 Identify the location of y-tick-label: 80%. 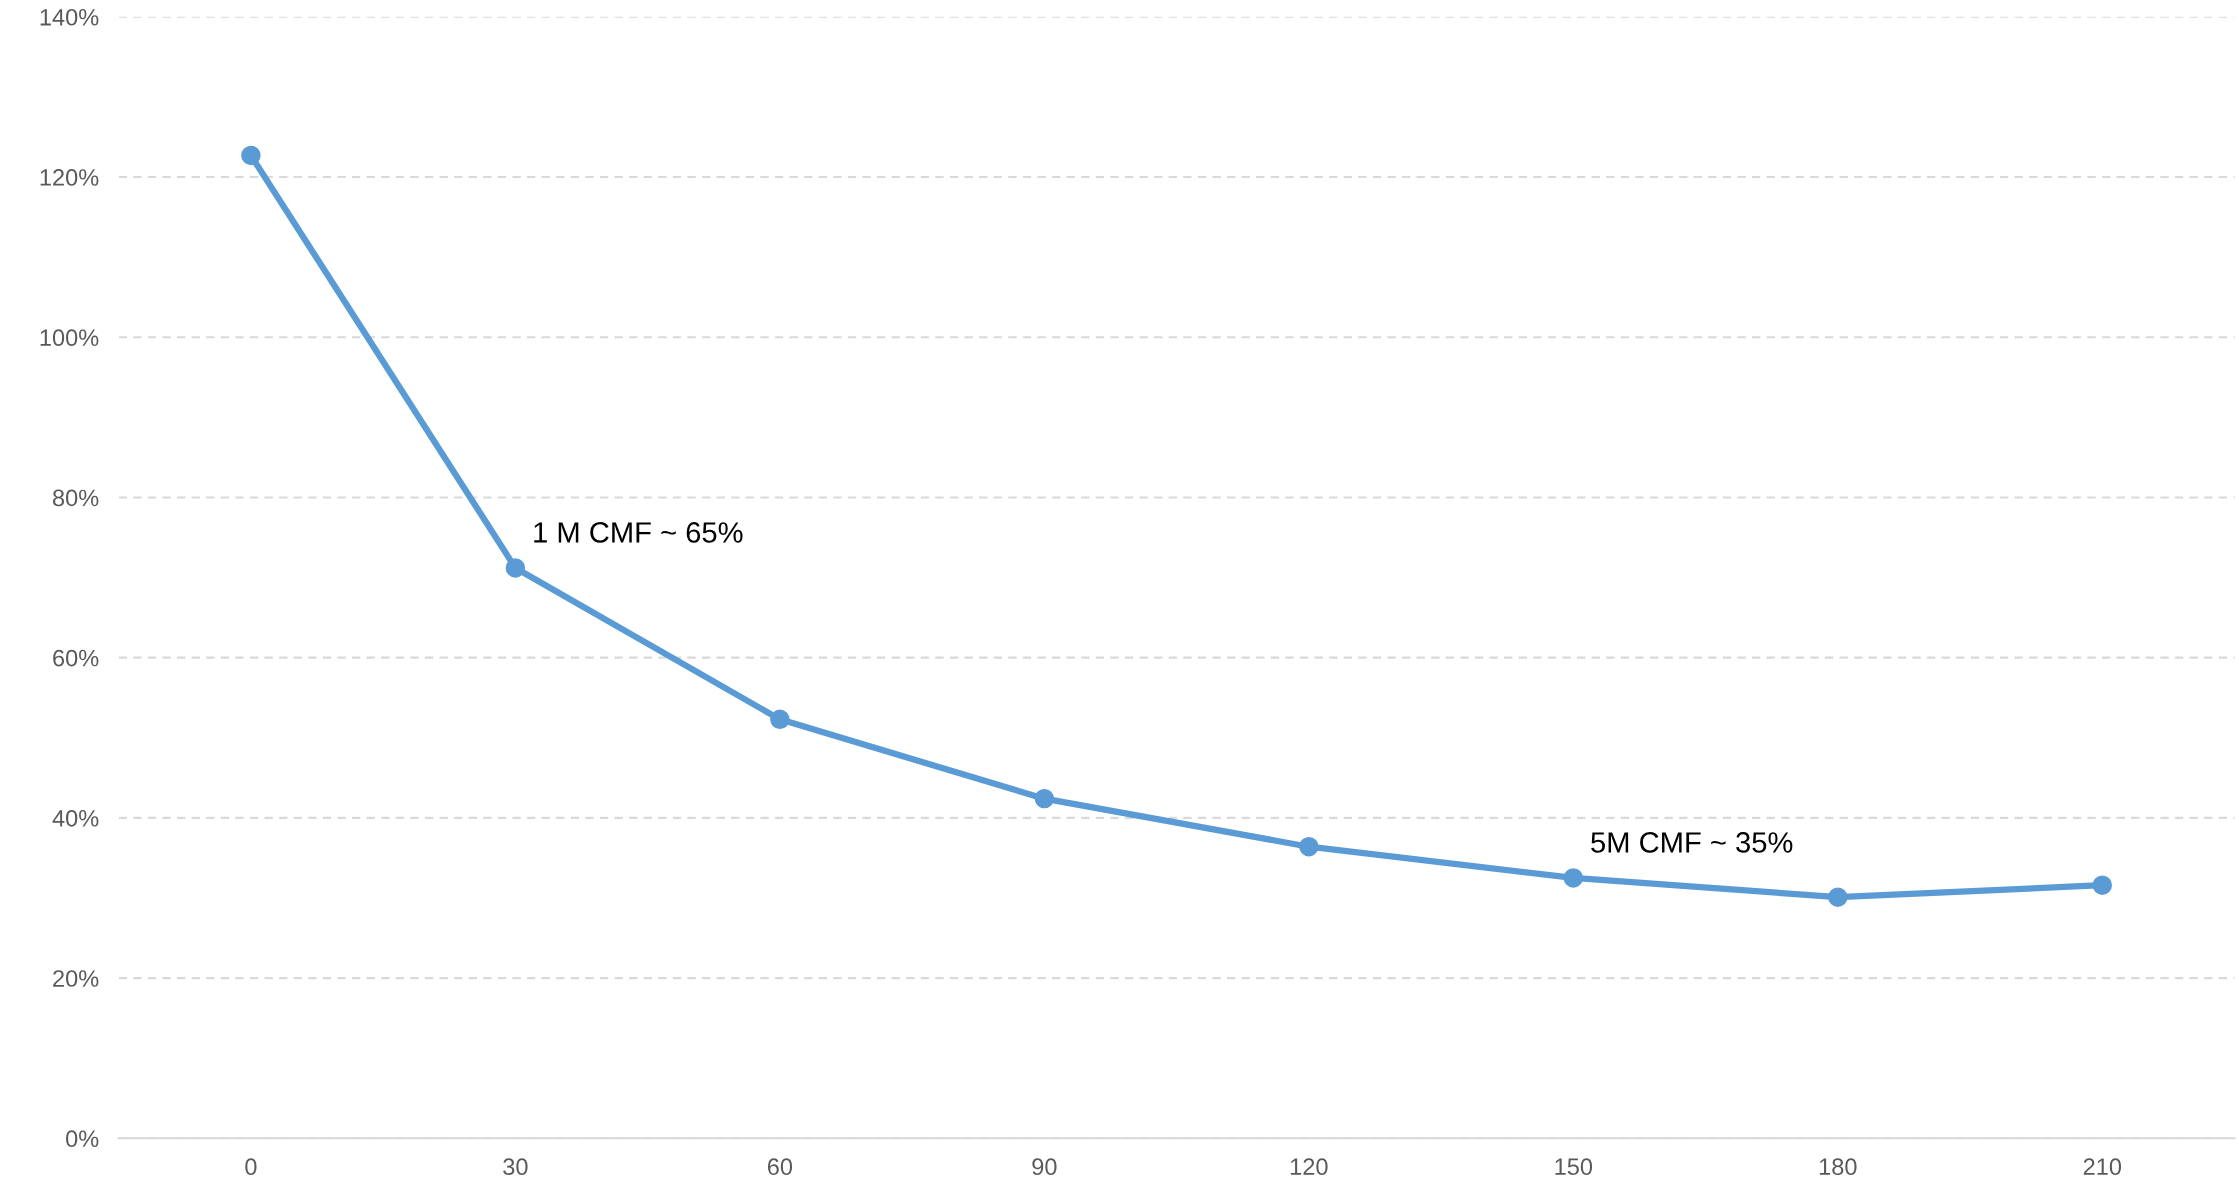
(75, 498).